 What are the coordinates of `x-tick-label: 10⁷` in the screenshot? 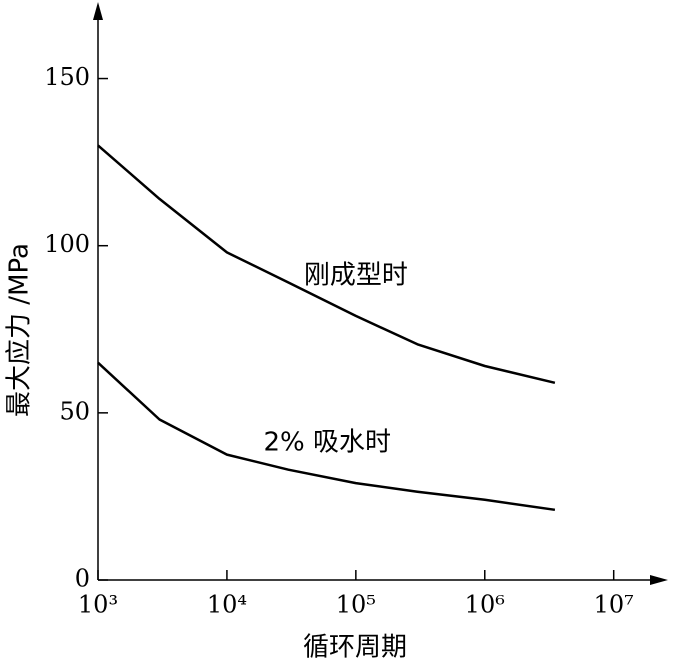 It's located at (614, 605).